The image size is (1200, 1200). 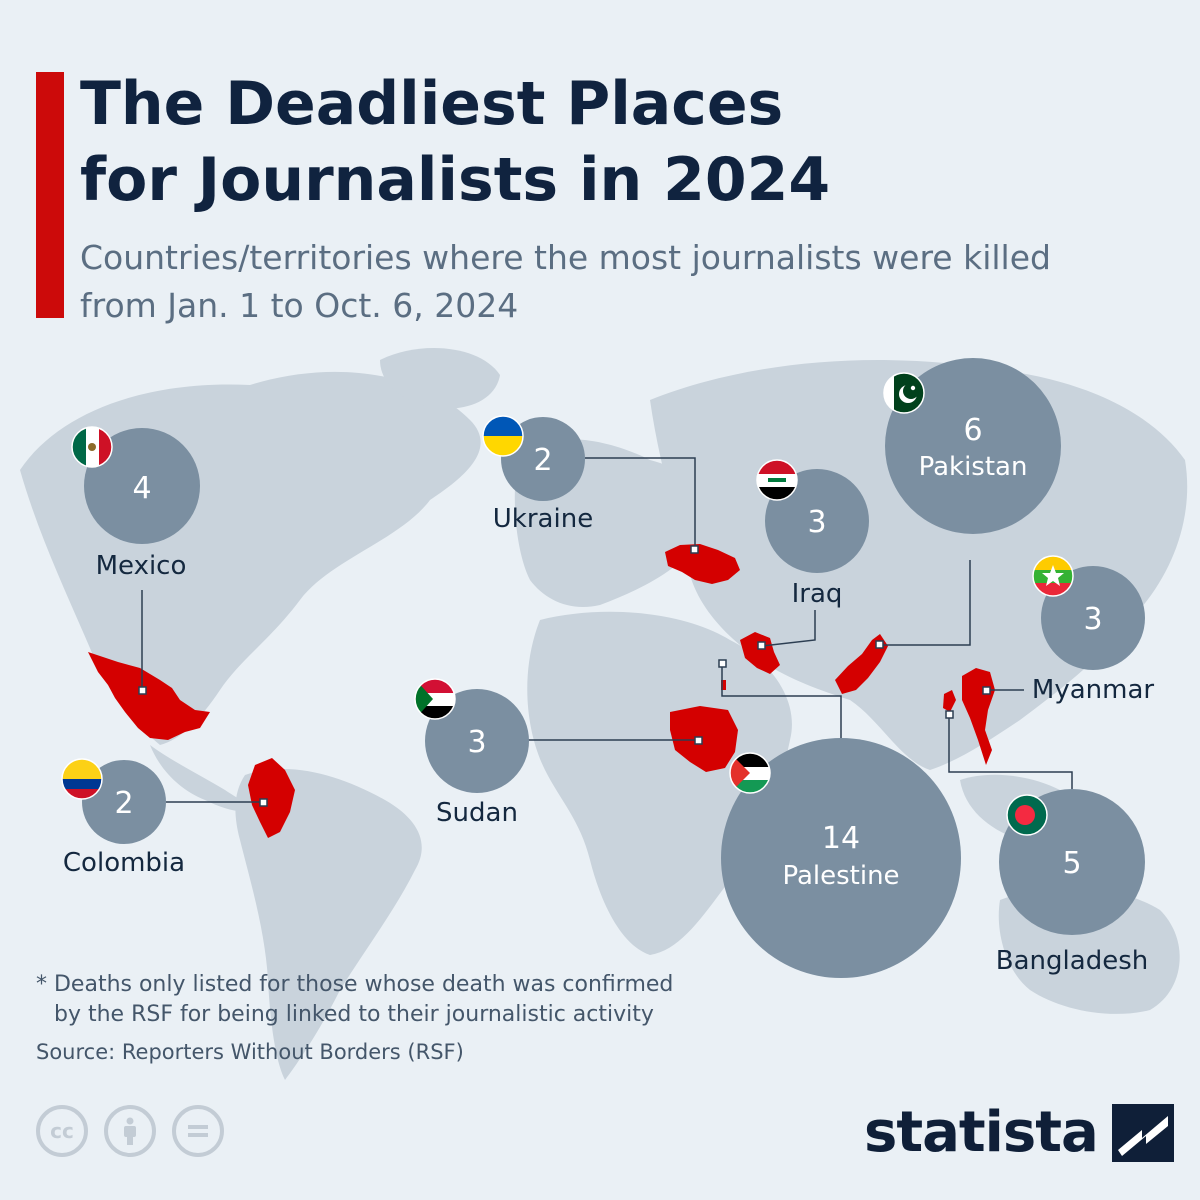 I want to click on landmass-central-america, so click(x=202, y=778).